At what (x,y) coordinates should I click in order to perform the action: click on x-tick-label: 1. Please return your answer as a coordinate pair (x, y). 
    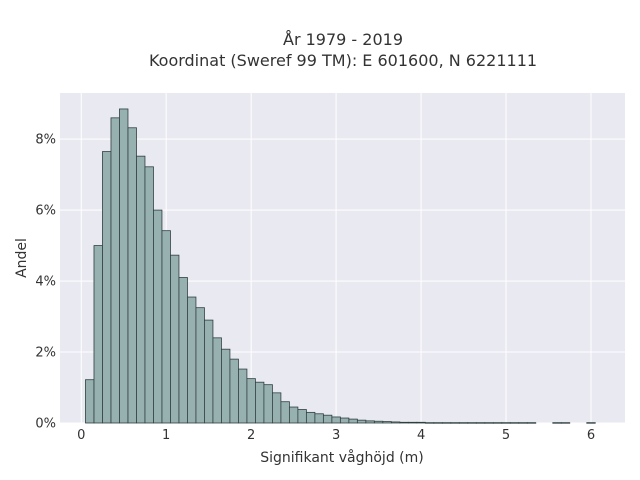
    Looking at the image, I should click on (166, 435).